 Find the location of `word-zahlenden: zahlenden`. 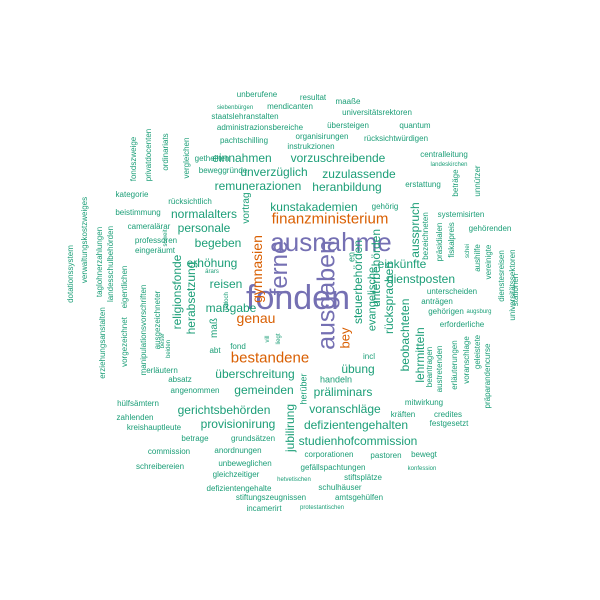

word-zahlenden: zahlenden is located at coordinates (135, 417).